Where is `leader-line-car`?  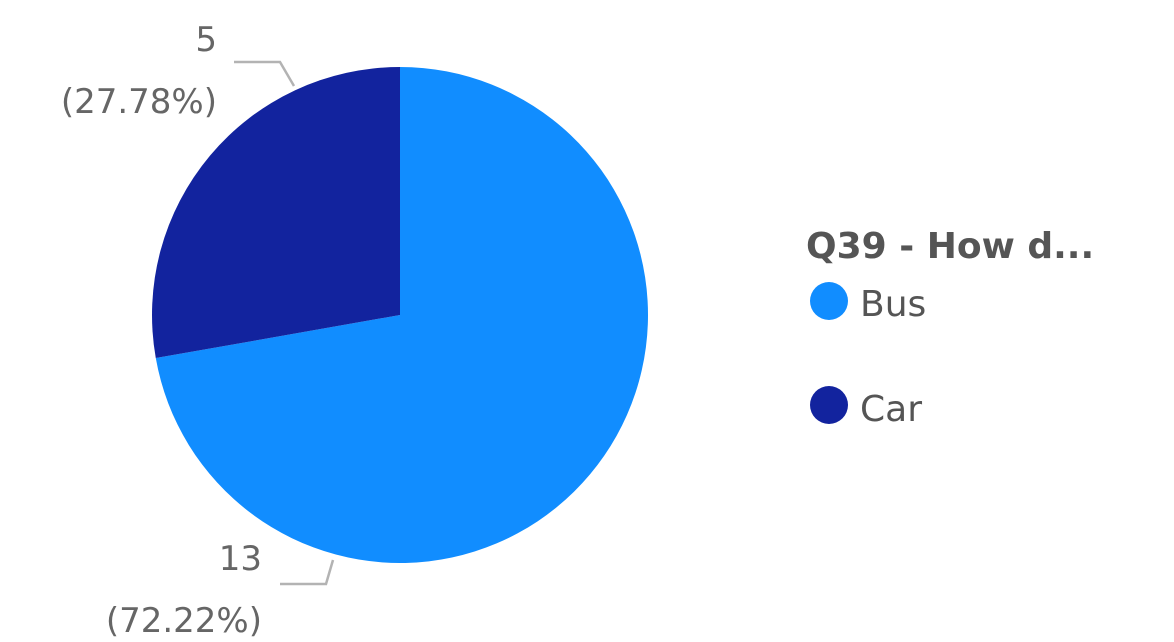 leader-line-car is located at coordinates (265, 73).